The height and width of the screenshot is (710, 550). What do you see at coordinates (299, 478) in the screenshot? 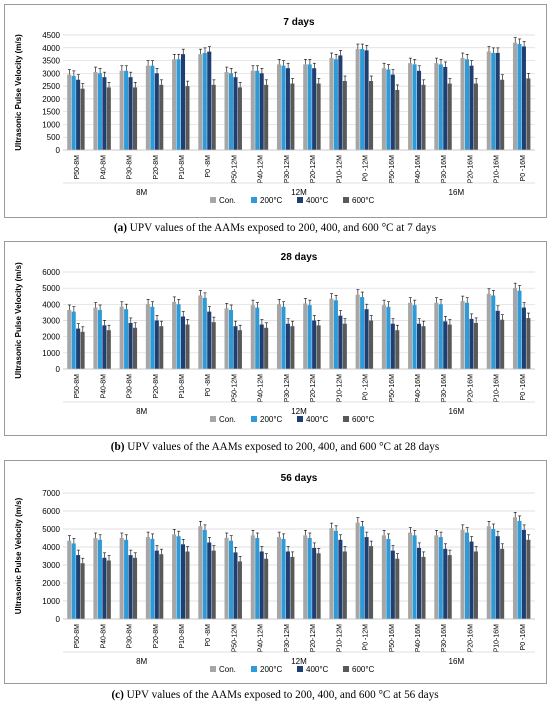
I see `chart-title: 56 days` at bounding box center [299, 478].